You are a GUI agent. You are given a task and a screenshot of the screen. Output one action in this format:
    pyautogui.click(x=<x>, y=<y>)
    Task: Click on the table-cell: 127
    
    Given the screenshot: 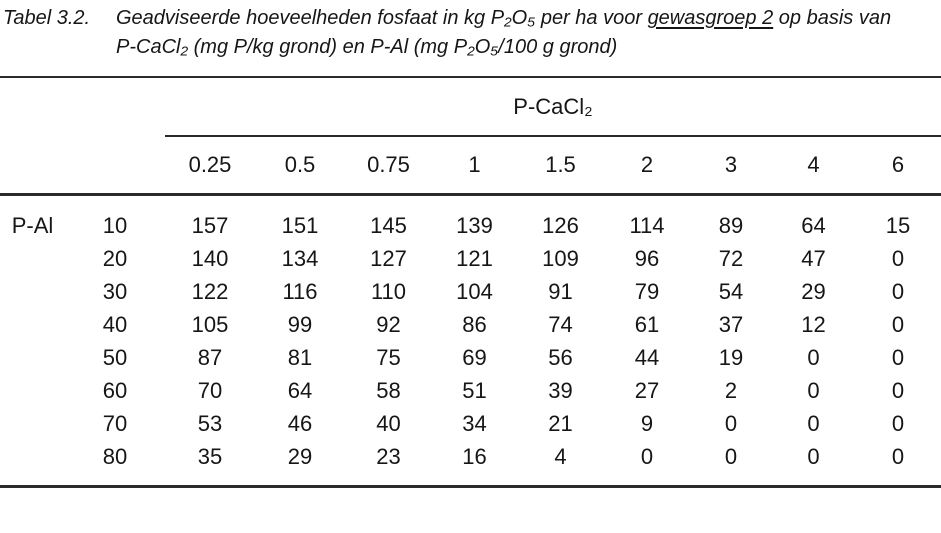 What is the action you would take?
    pyautogui.click(x=388, y=258)
    